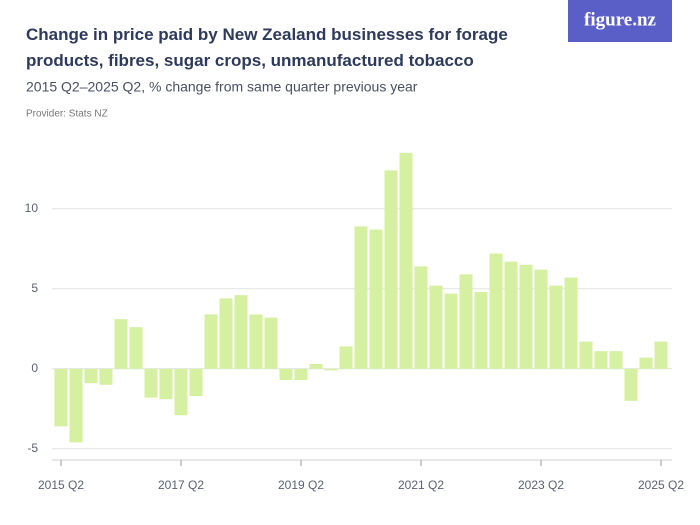  I want to click on y-tick-label: 5, so click(34, 288).